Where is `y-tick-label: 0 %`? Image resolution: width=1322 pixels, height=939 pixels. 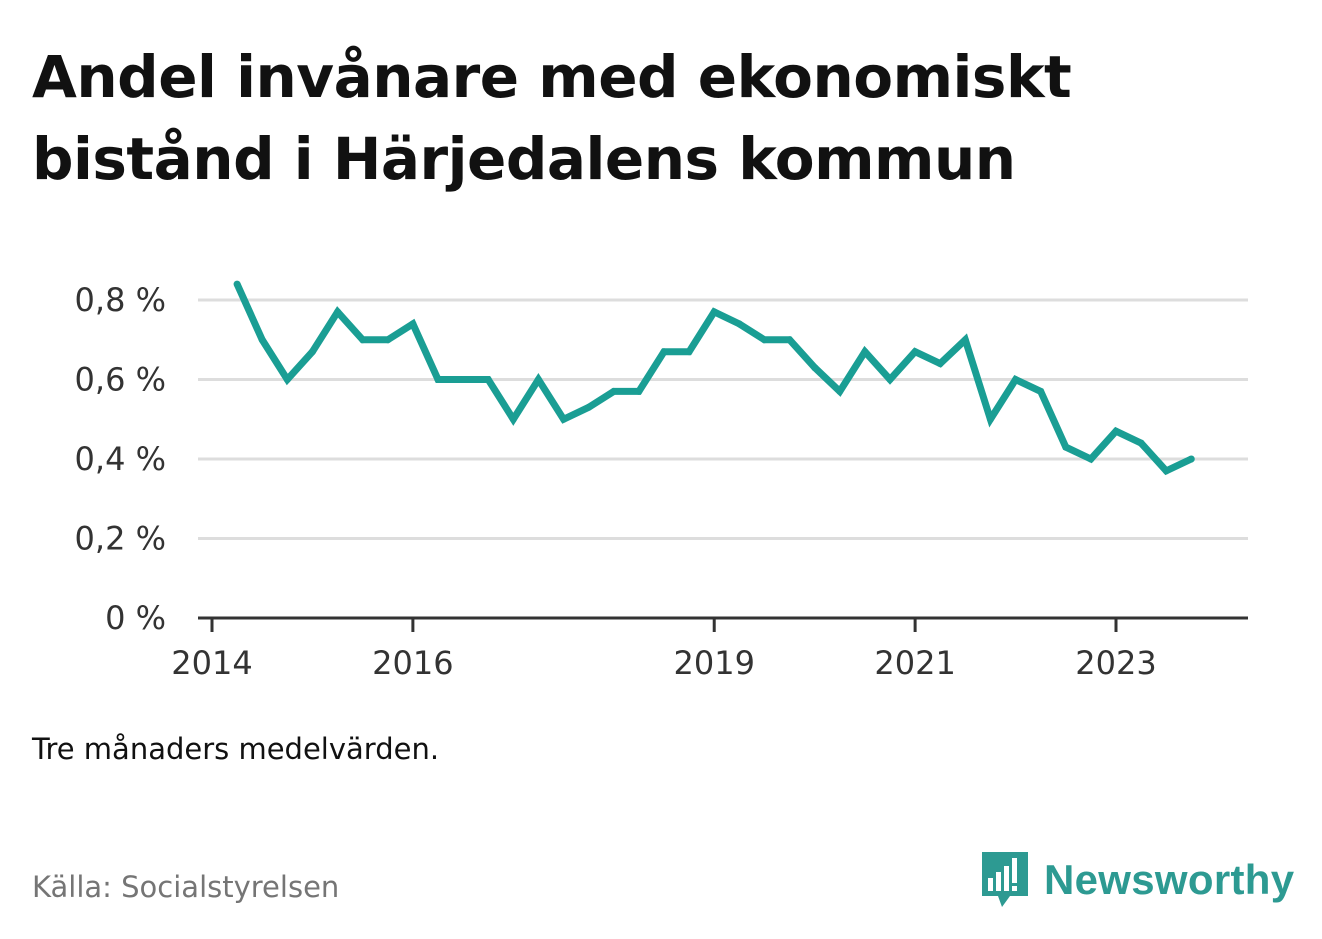
y-tick-label: 0 % is located at coordinates (135, 618).